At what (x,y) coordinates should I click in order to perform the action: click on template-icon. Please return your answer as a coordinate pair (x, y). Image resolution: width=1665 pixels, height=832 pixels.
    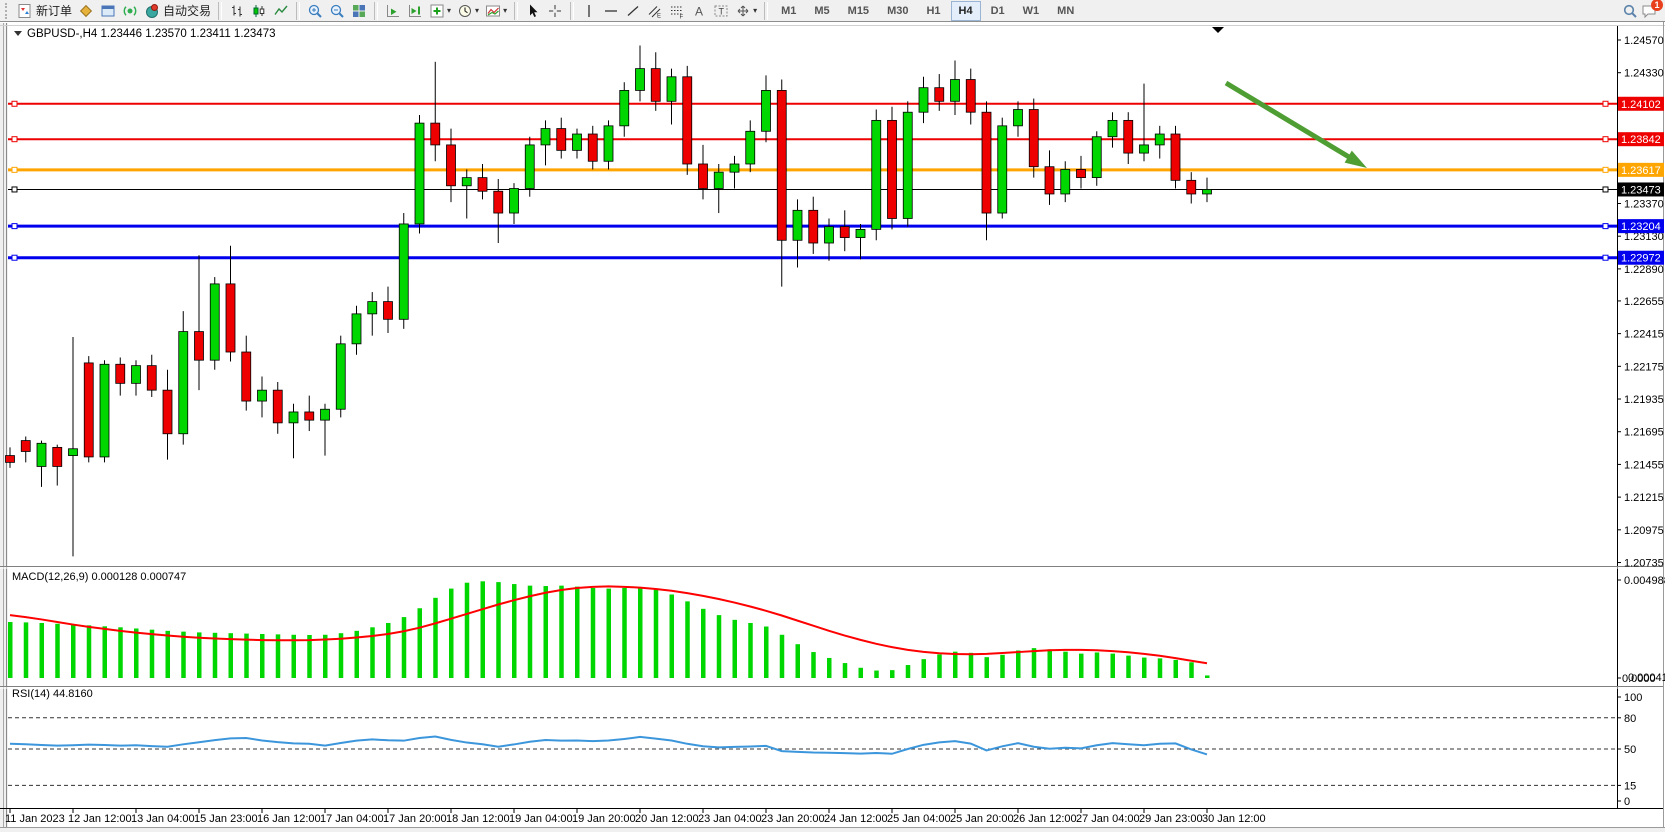
    Looking at the image, I should click on (493, 10).